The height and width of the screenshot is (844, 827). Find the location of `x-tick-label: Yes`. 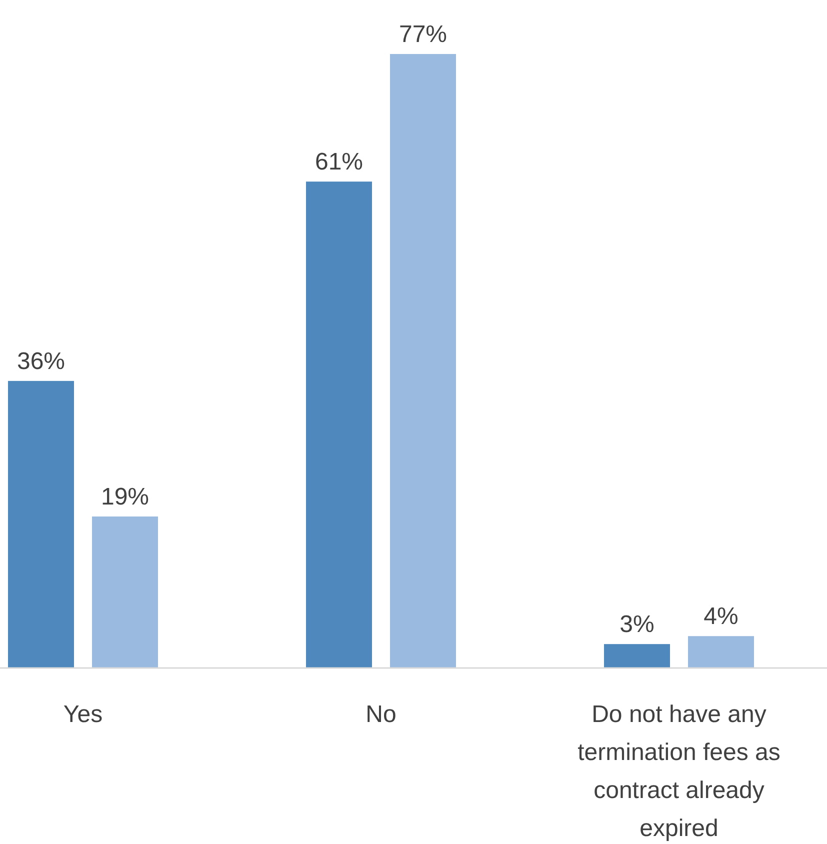

x-tick-label: Yes is located at coordinates (83, 714).